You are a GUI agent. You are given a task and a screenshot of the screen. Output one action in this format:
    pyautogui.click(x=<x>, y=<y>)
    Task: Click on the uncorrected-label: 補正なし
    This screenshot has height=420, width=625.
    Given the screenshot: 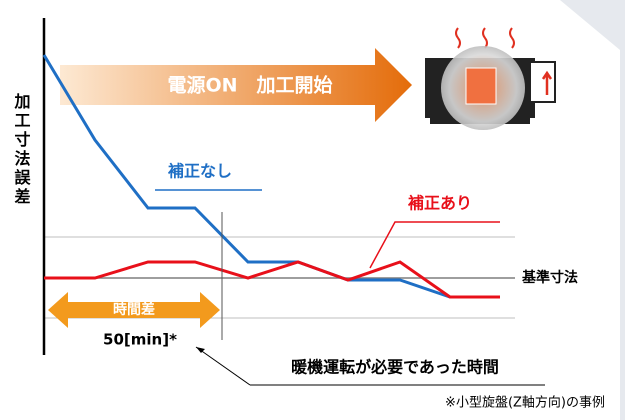 What is the action you would take?
    pyautogui.click(x=199, y=171)
    